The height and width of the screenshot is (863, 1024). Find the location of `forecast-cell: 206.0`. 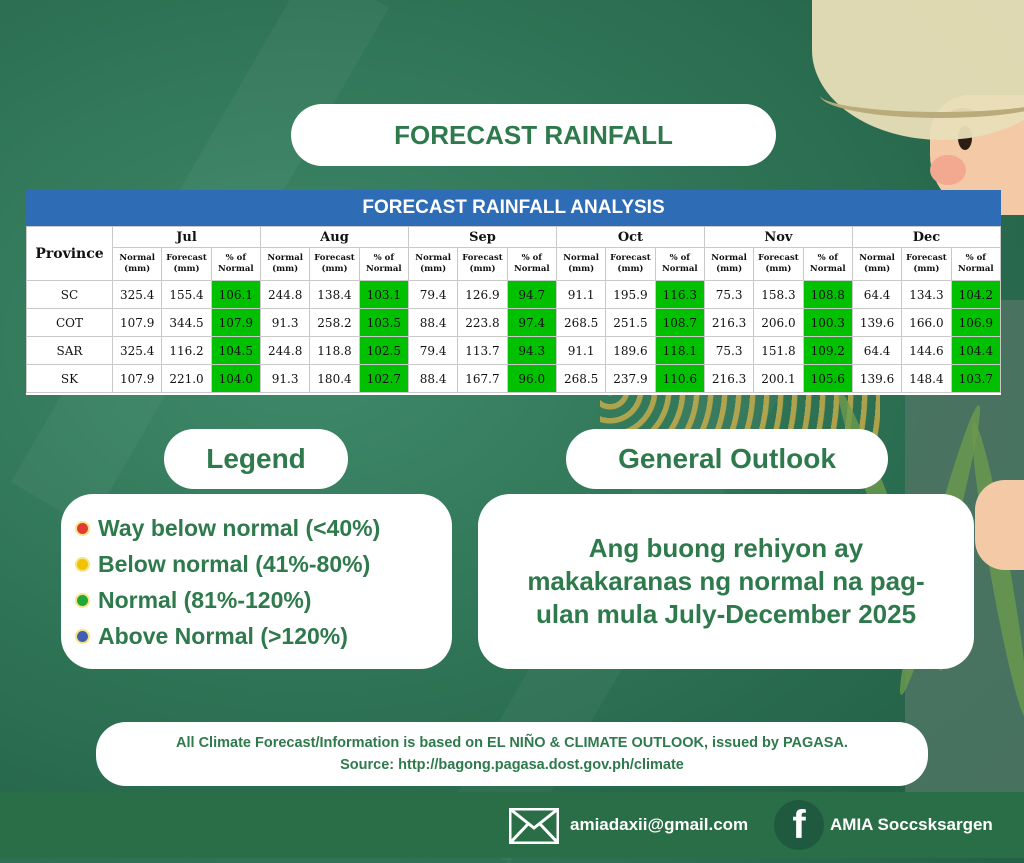

forecast-cell: 206.0 is located at coordinates (778, 322).